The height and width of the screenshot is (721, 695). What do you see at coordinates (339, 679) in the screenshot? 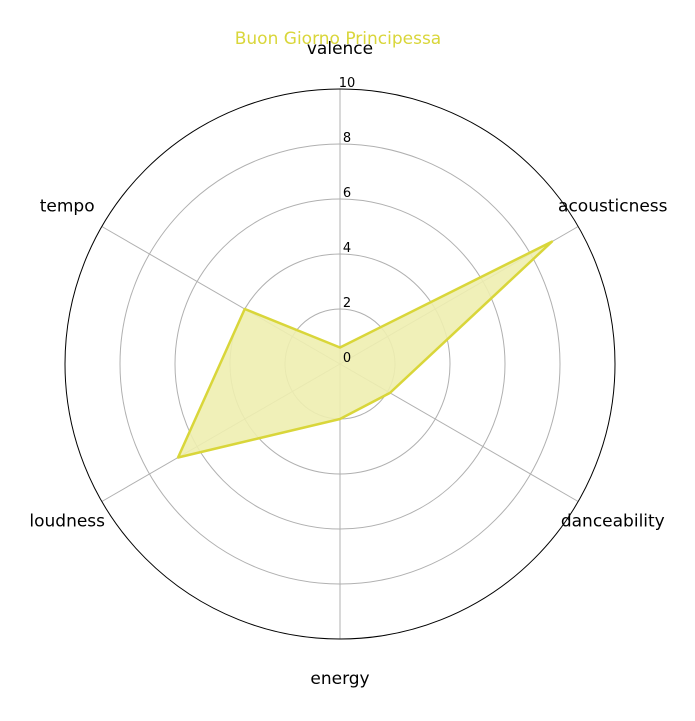
I see `axis-label-energy: energy` at bounding box center [339, 679].